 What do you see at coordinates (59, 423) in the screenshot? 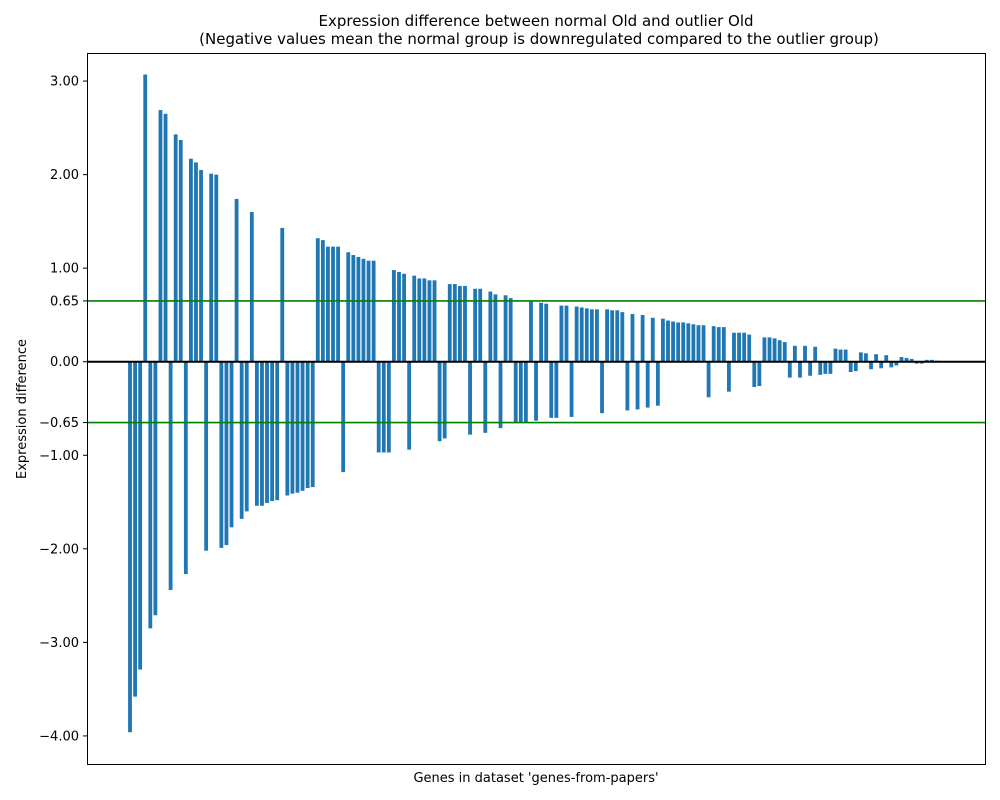
I see `y-tick-label: −0.65` at bounding box center [59, 423].